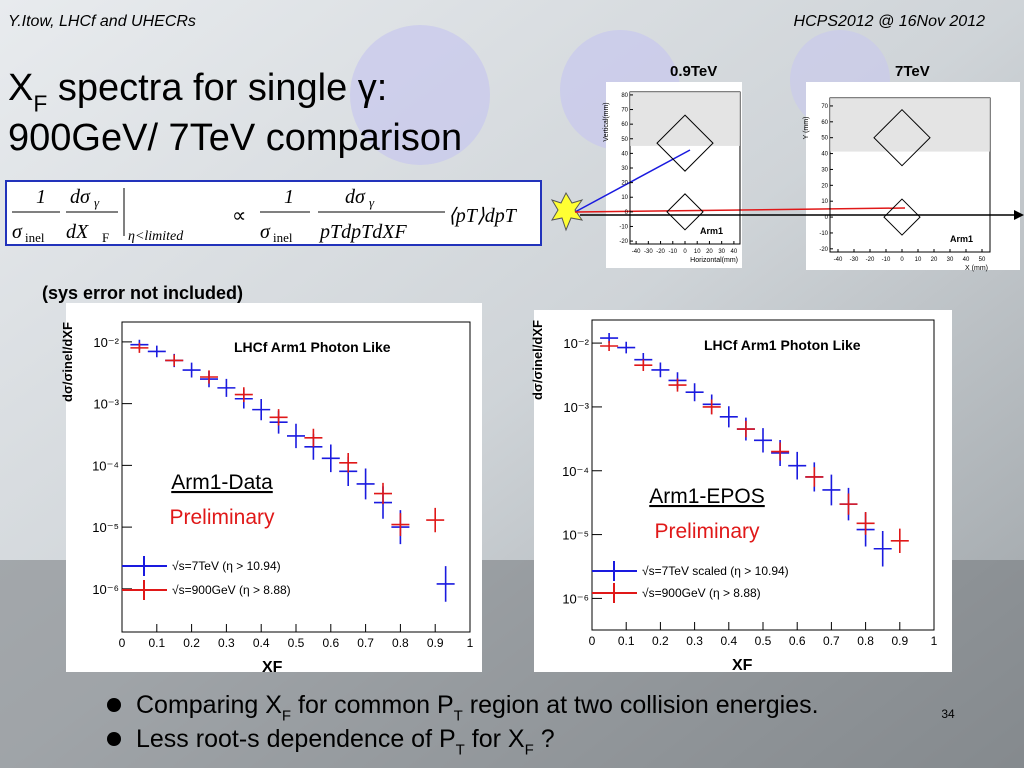  I want to click on axis-label: Vertical(mm), so click(606, 121).